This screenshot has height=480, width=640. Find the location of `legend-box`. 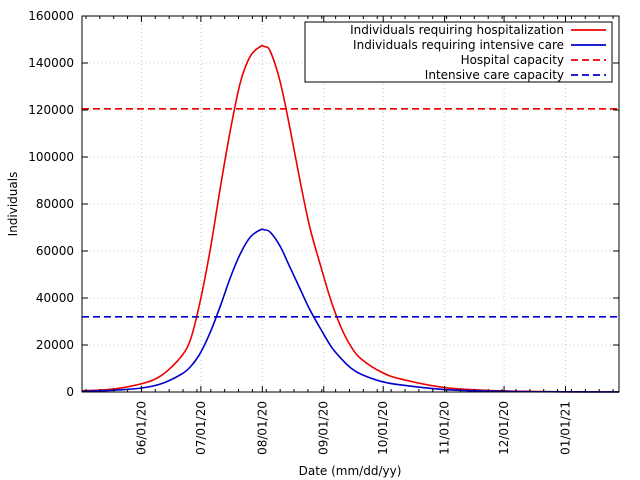

legend-box is located at coordinates (458, 52).